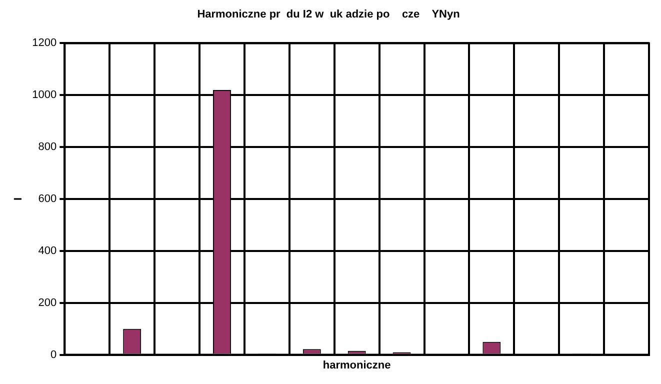 The height and width of the screenshot is (384, 661). What do you see at coordinates (328, 14) in the screenshot?
I see `chart-title: Harmoniczne pr du I2 w uk adzie po cze YNyn` at bounding box center [328, 14].